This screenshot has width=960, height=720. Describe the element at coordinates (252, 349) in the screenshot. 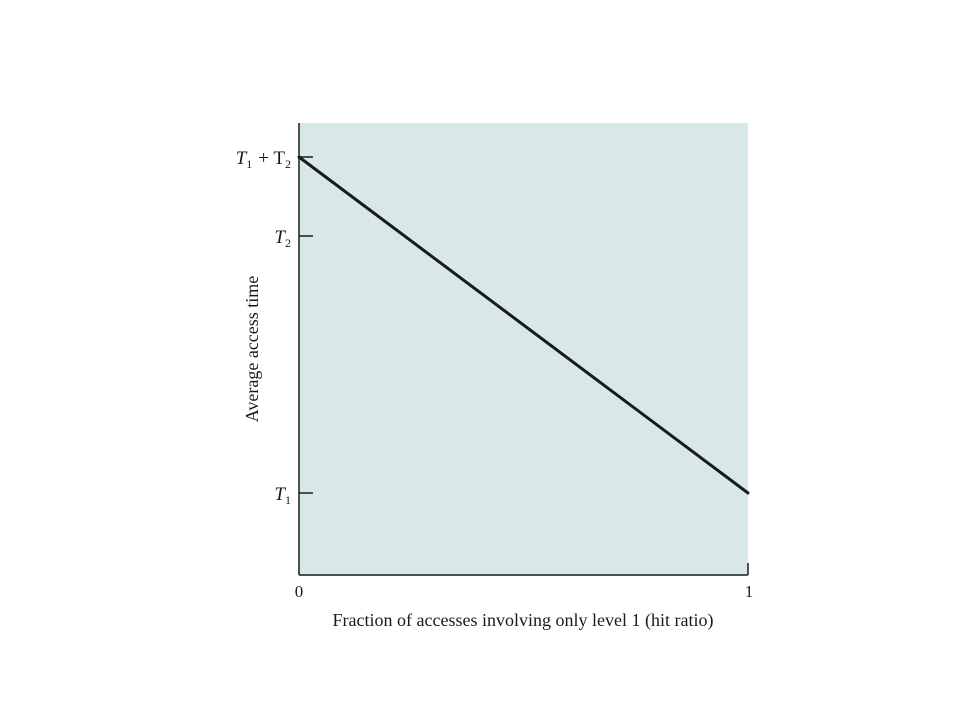

I see `y-axis-label: Average access time` at that location.